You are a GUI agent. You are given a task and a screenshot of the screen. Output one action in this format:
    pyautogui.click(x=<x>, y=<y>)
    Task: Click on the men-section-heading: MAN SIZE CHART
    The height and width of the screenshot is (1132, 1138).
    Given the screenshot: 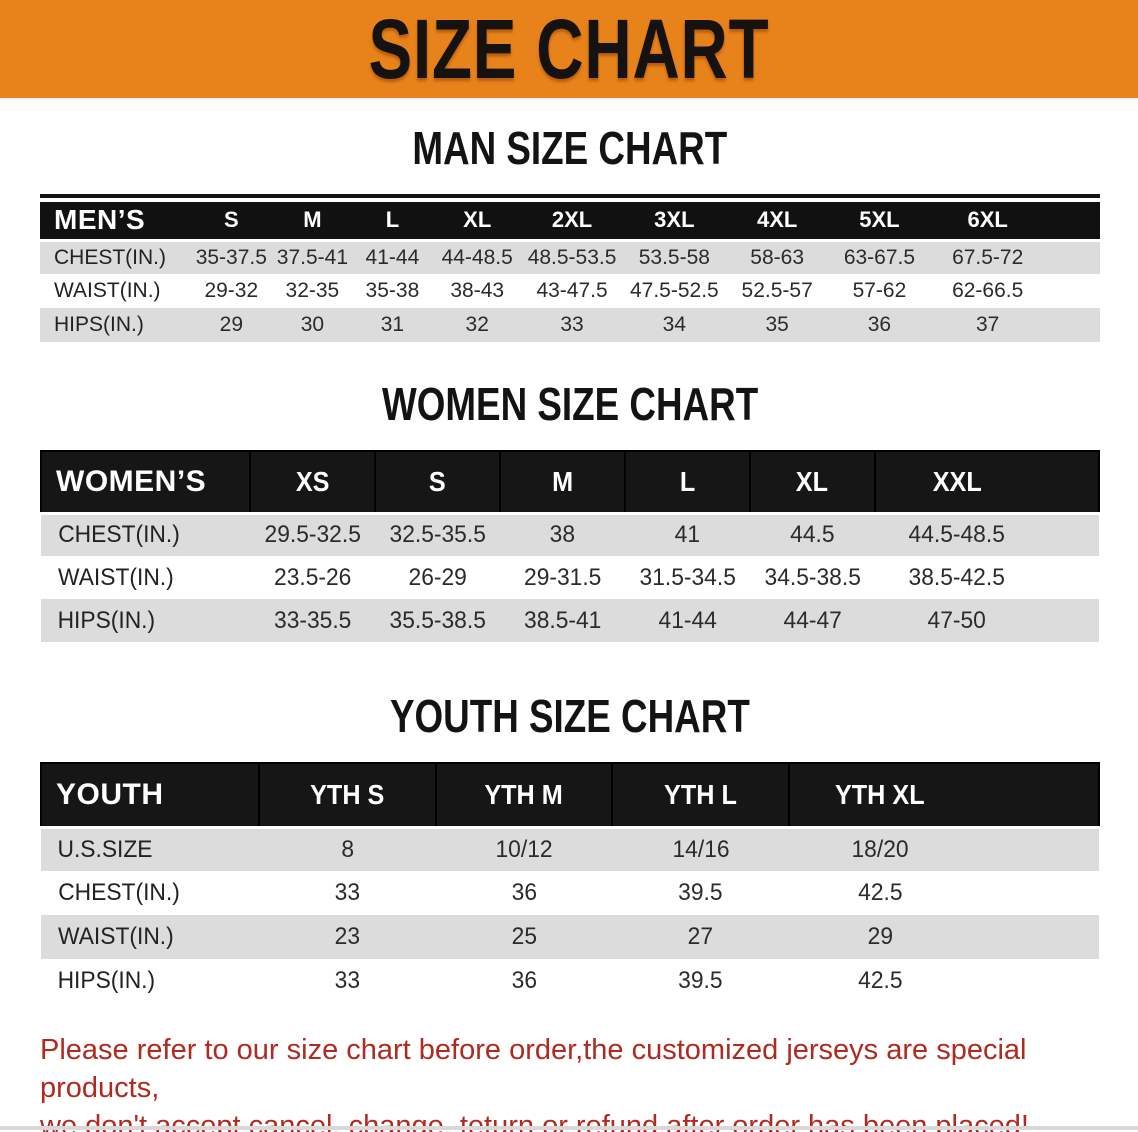 What is the action you would take?
    pyautogui.click(x=570, y=148)
    